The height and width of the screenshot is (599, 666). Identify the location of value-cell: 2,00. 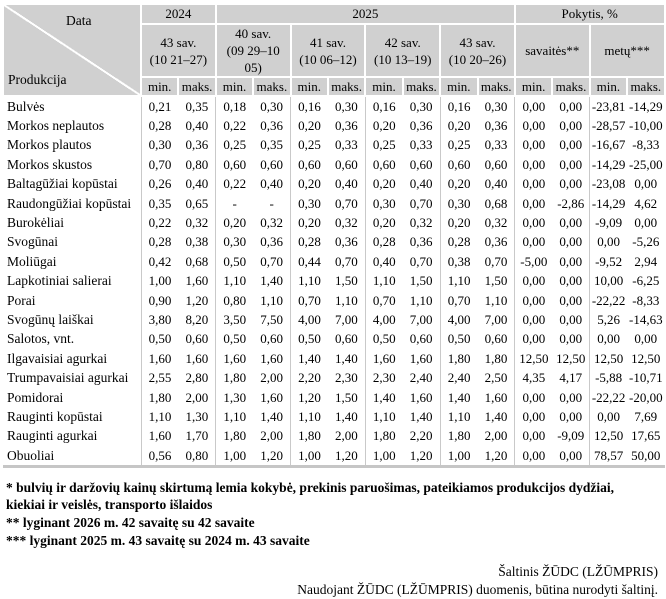
(496, 436).